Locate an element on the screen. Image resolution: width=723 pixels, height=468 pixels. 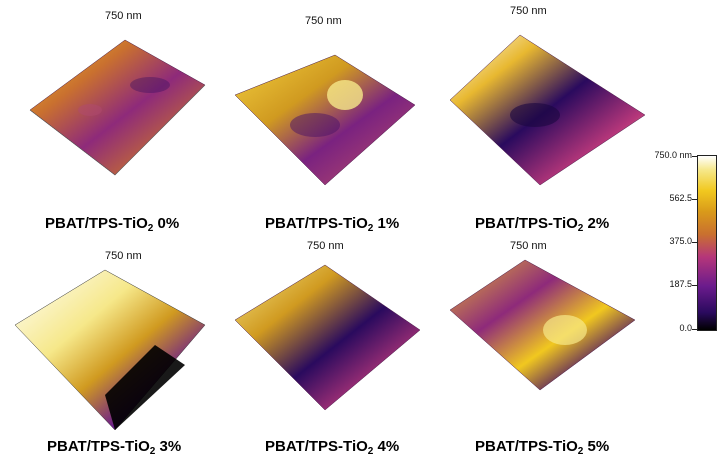
scale-tick-label: 750.0 nm is located at coordinates (673, 155).